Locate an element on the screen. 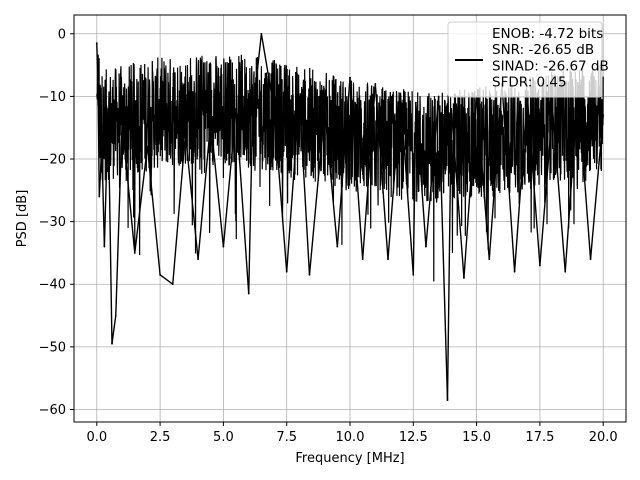  y-tick-label: −60 is located at coordinates (52, 410).